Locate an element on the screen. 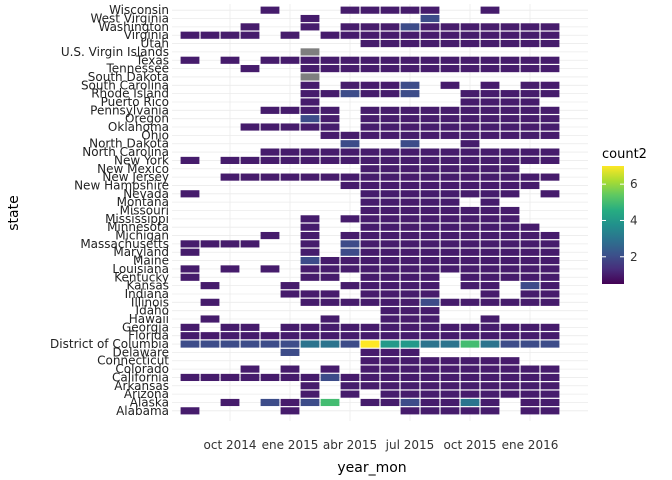  y-tick-label: Louisiana is located at coordinates (140, 269).